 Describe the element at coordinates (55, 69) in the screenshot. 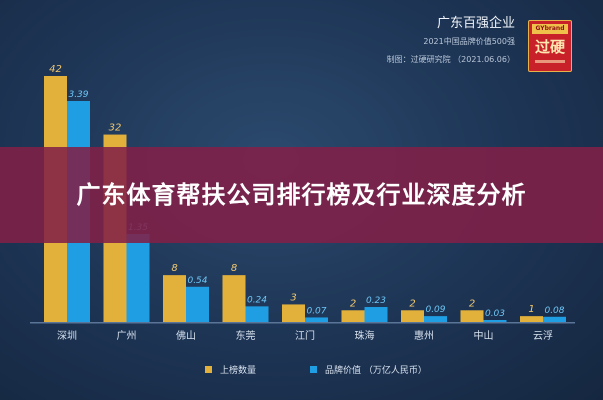

I see `data-label-count-0: 42` at that location.